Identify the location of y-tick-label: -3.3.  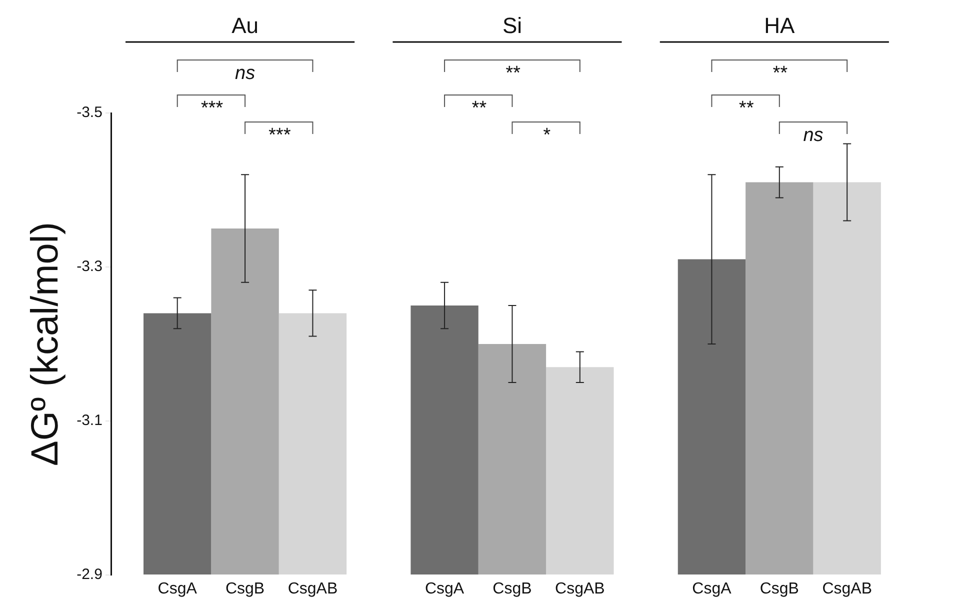
(89, 267).